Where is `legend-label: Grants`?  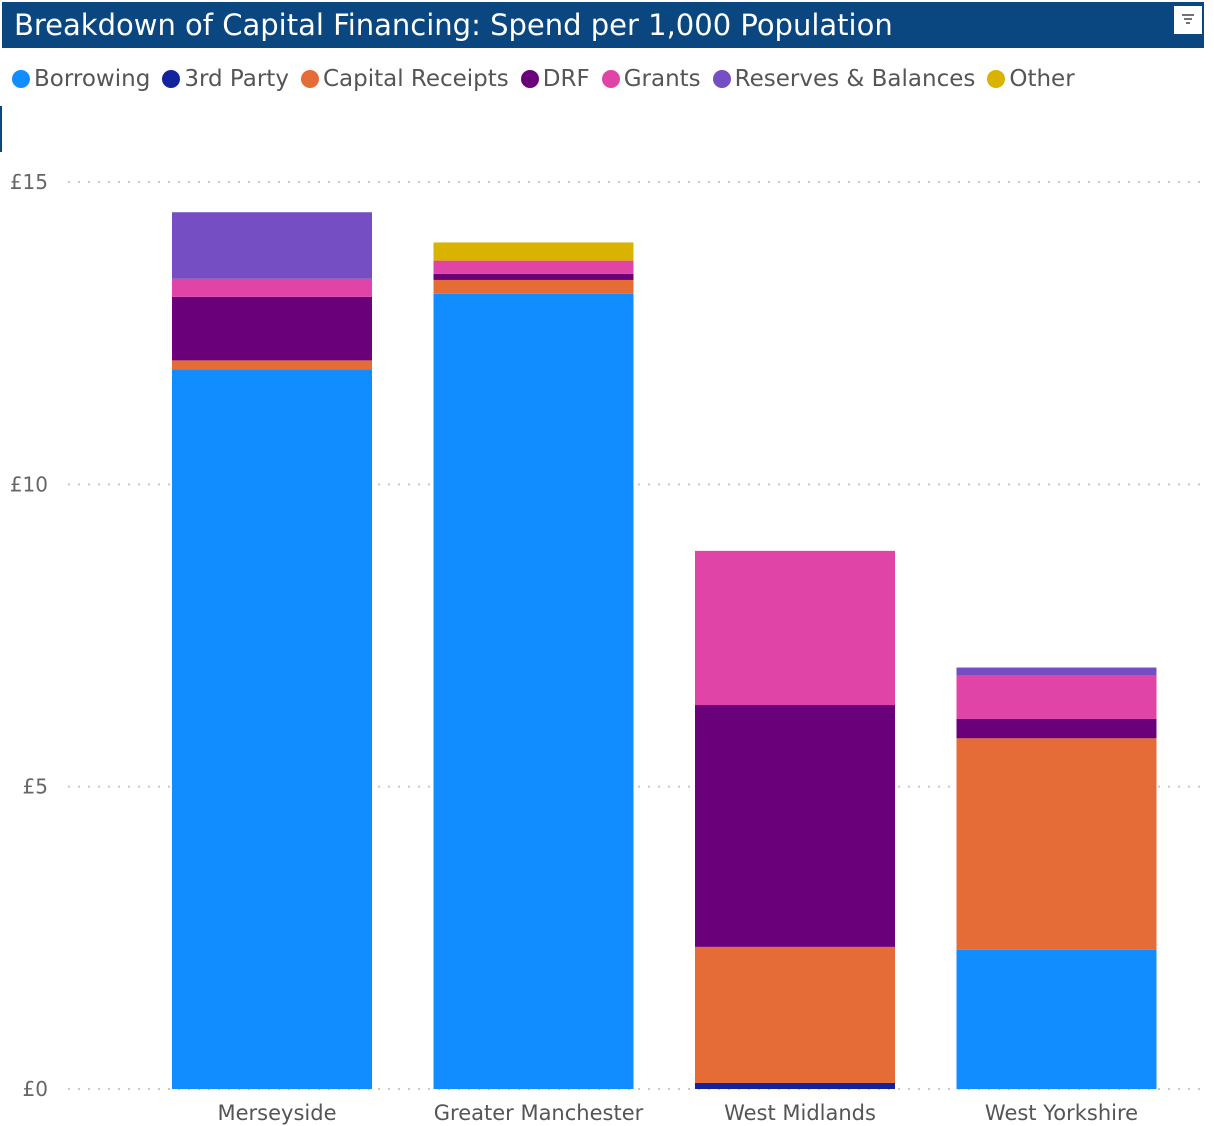 legend-label: Grants is located at coordinates (662, 79).